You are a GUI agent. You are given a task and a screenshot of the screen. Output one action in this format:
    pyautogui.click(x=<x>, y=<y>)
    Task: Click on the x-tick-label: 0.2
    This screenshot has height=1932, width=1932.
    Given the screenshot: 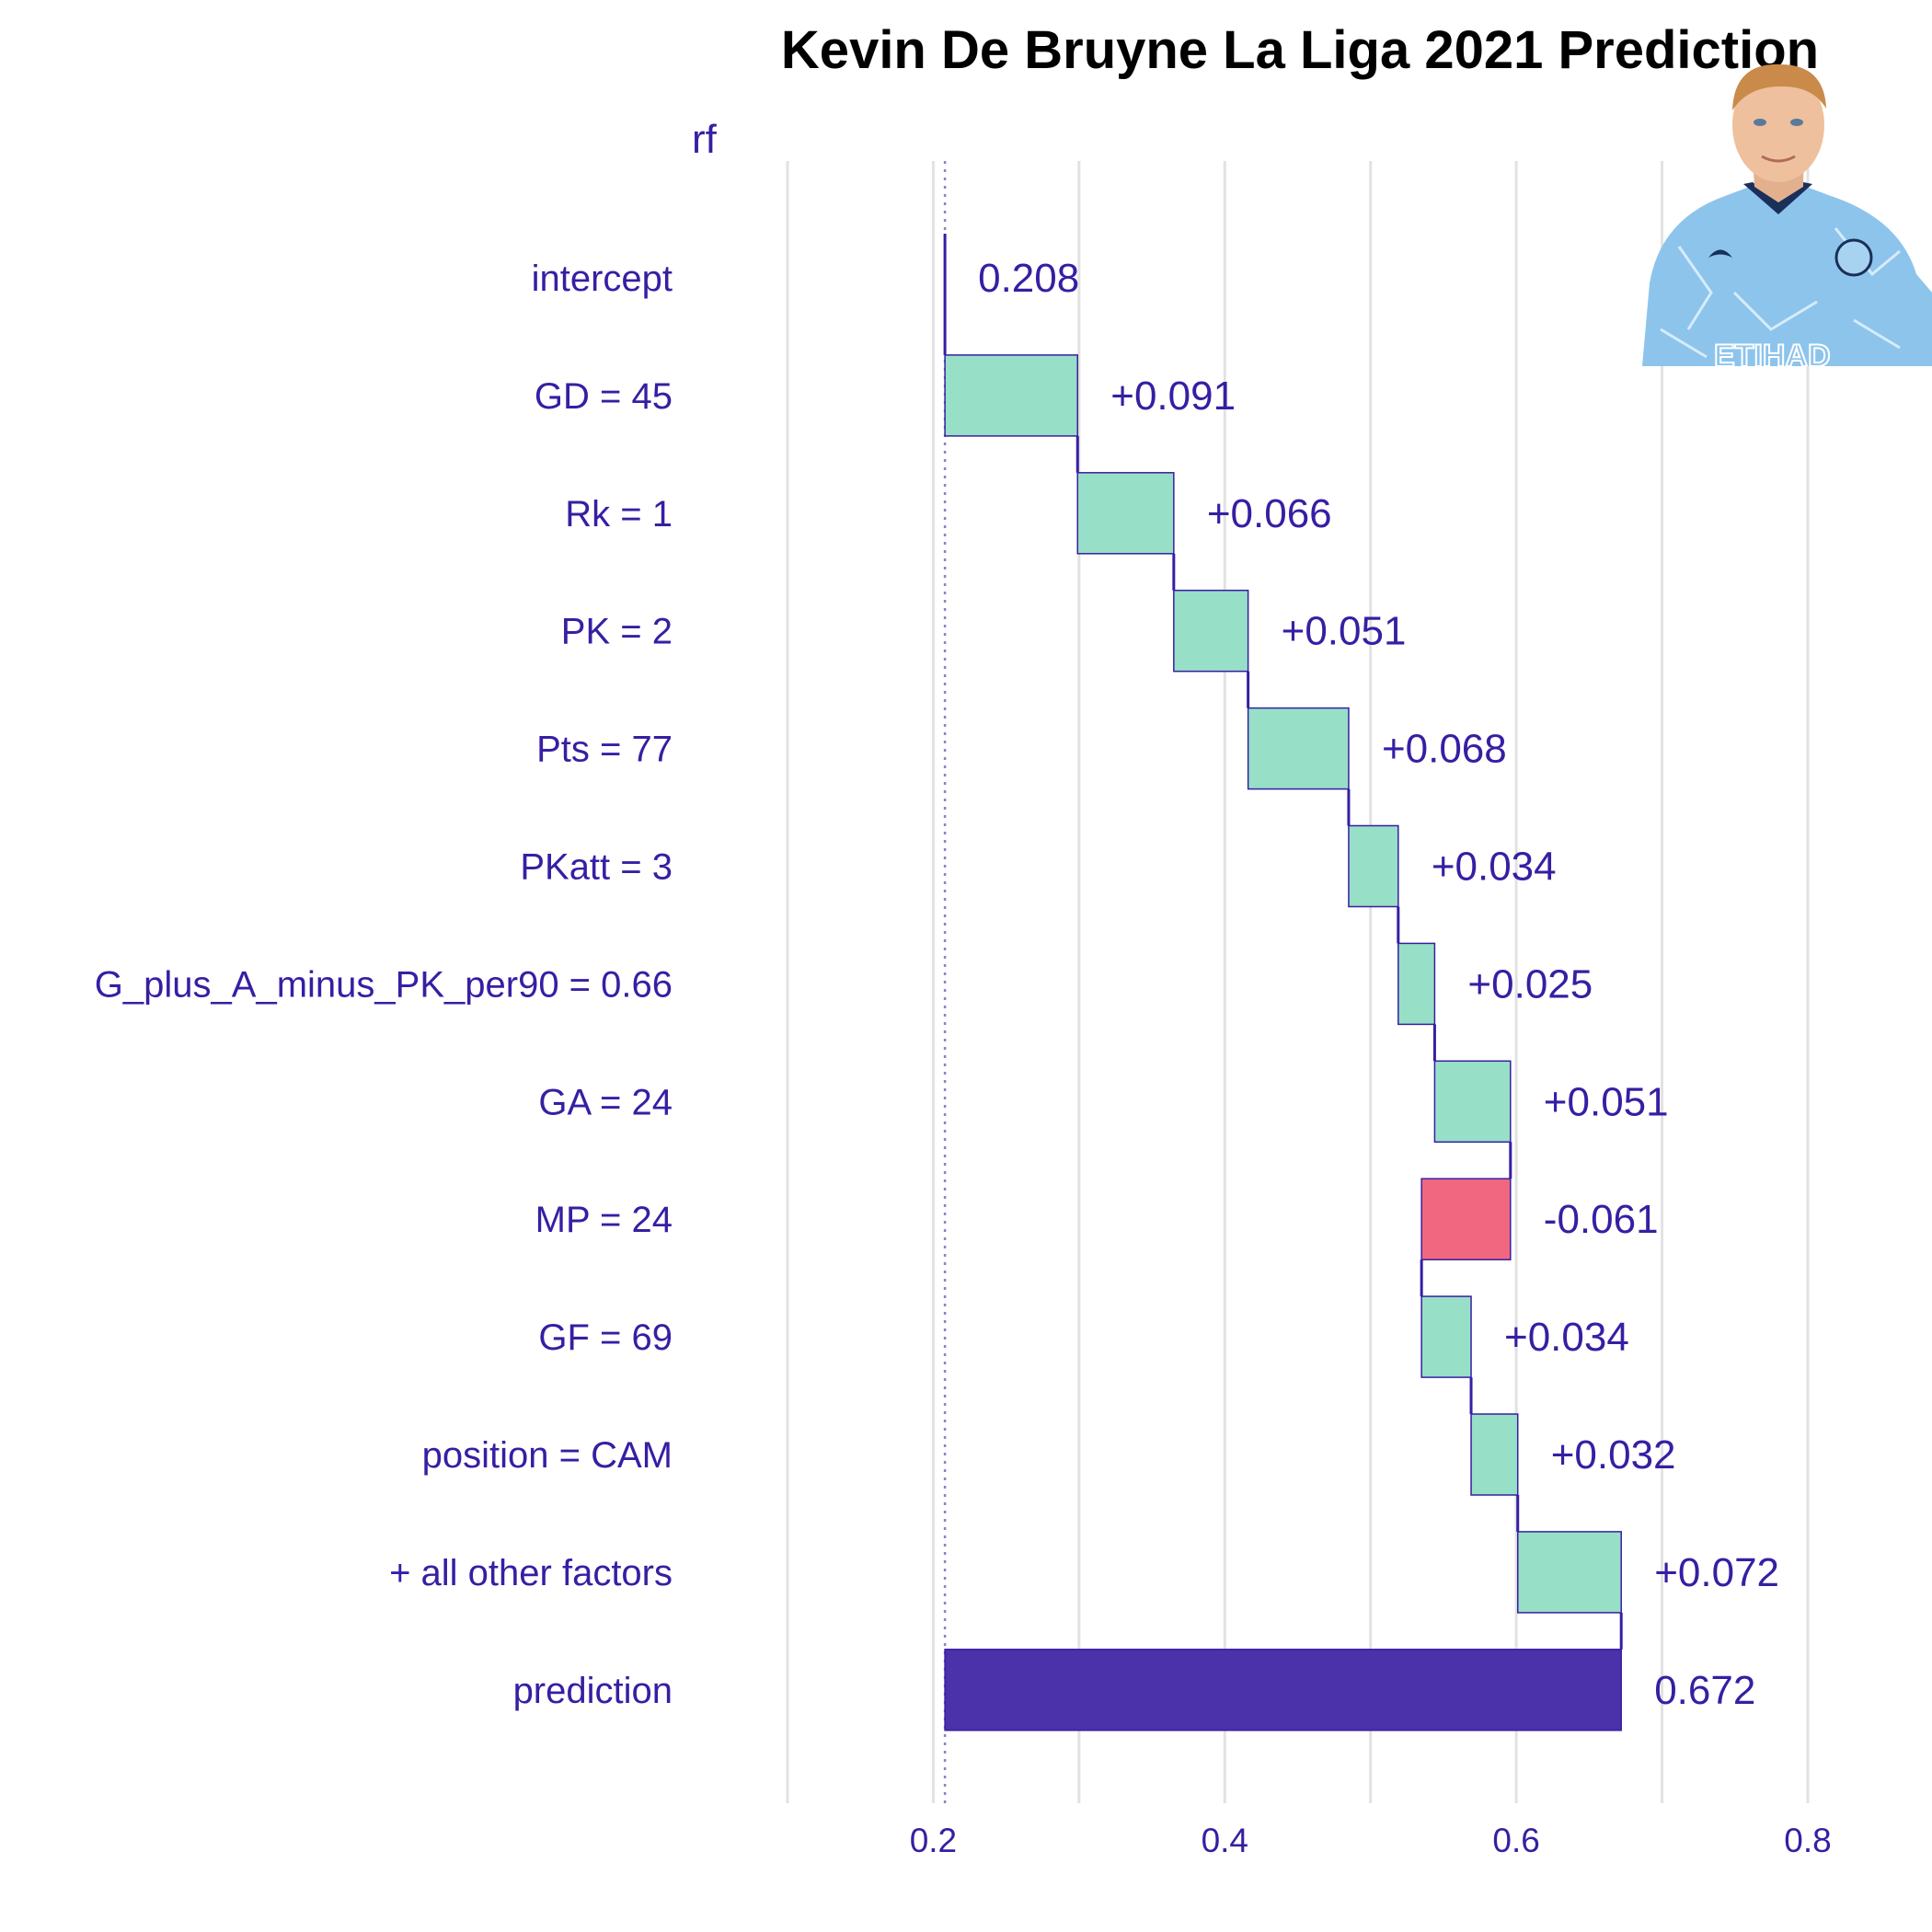 What is the action you would take?
    pyautogui.click(x=933, y=1840)
    